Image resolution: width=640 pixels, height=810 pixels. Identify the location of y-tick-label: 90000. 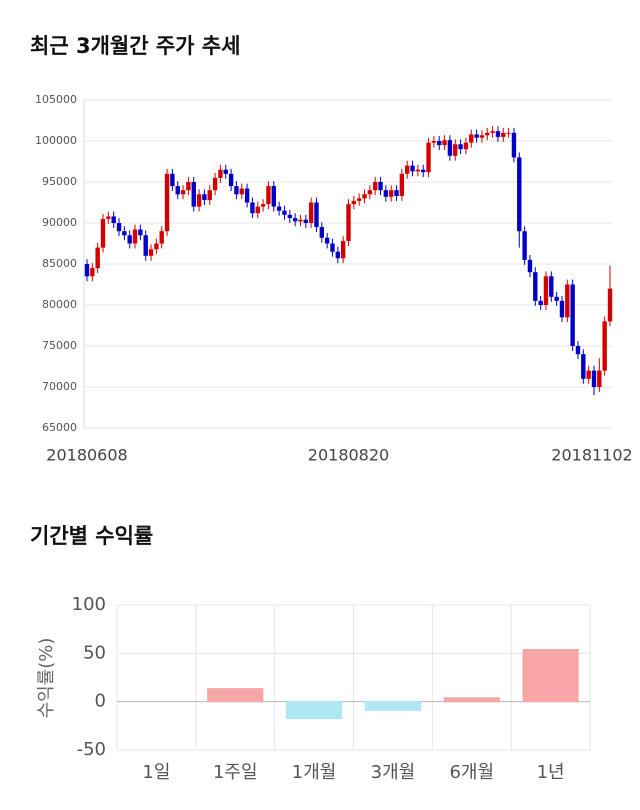
(59, 222).